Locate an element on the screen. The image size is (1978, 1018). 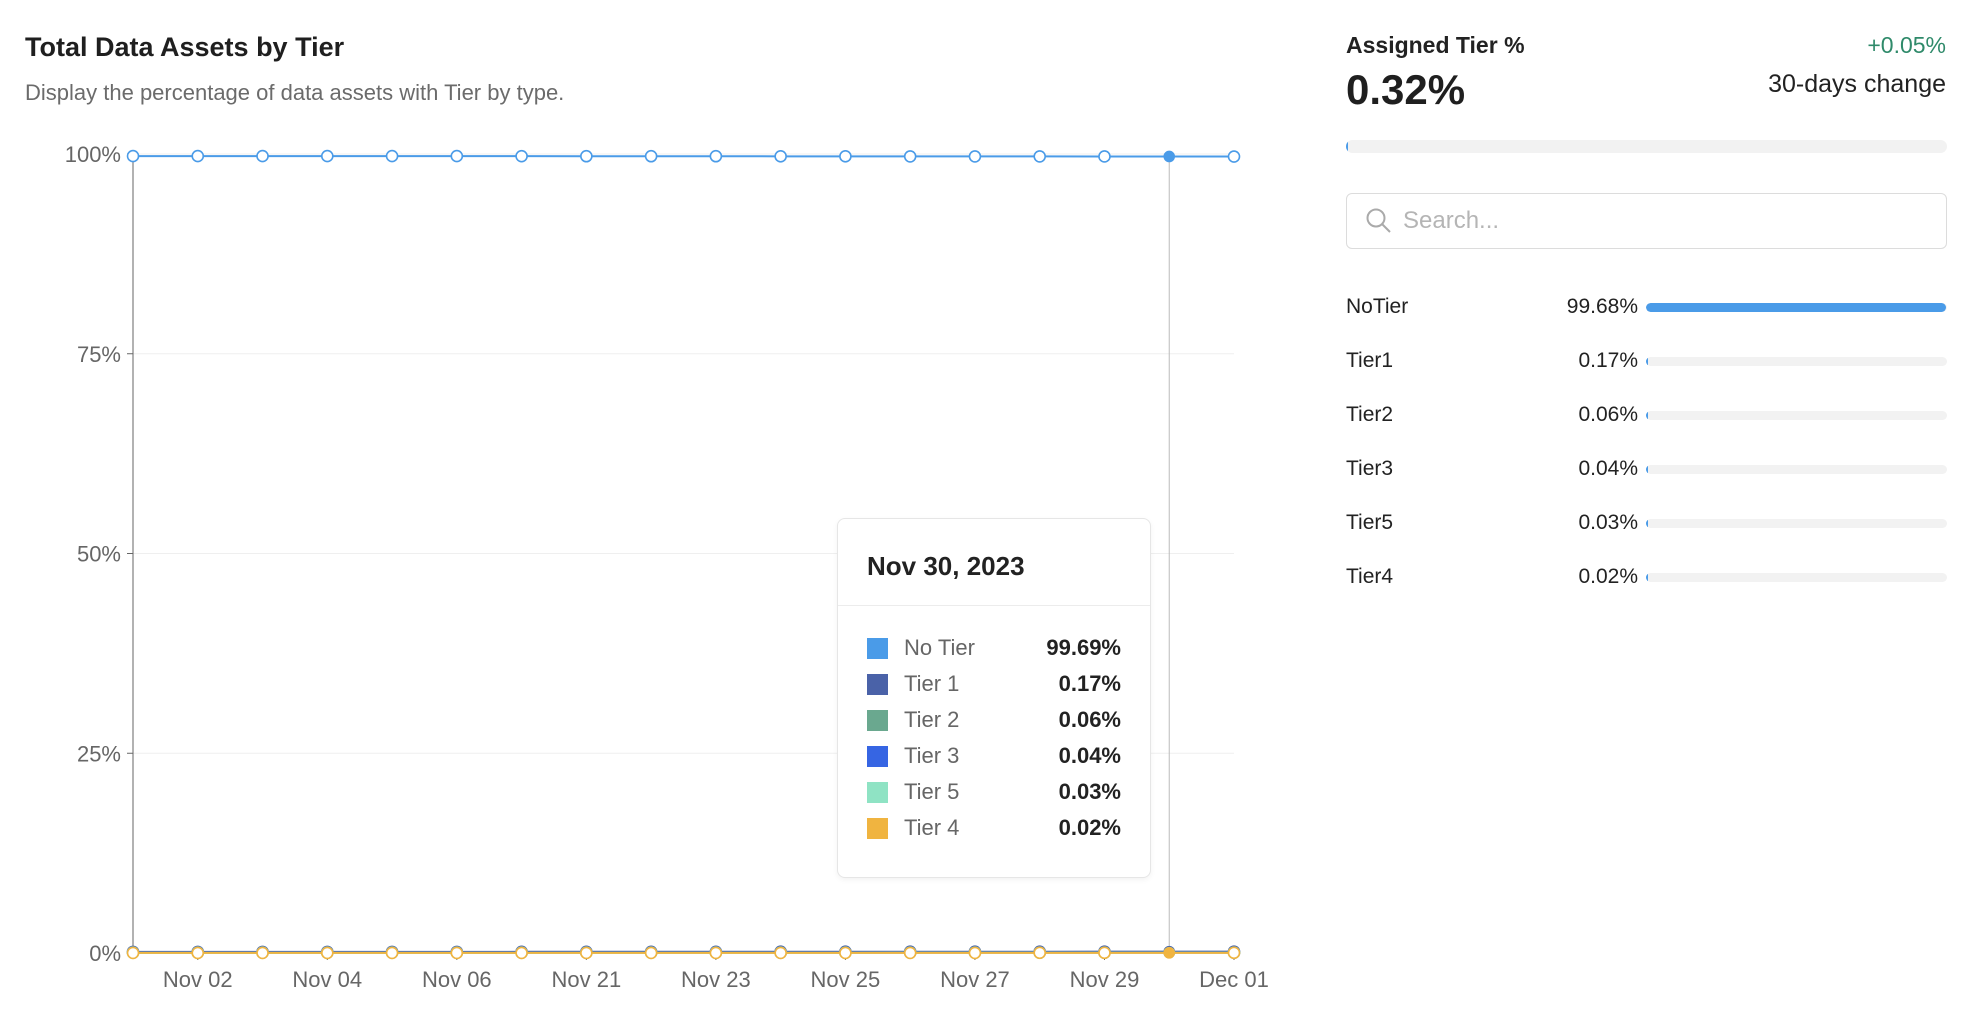
tooltip-row: Tier 2 0.06% is located at coordinates (994, 720).